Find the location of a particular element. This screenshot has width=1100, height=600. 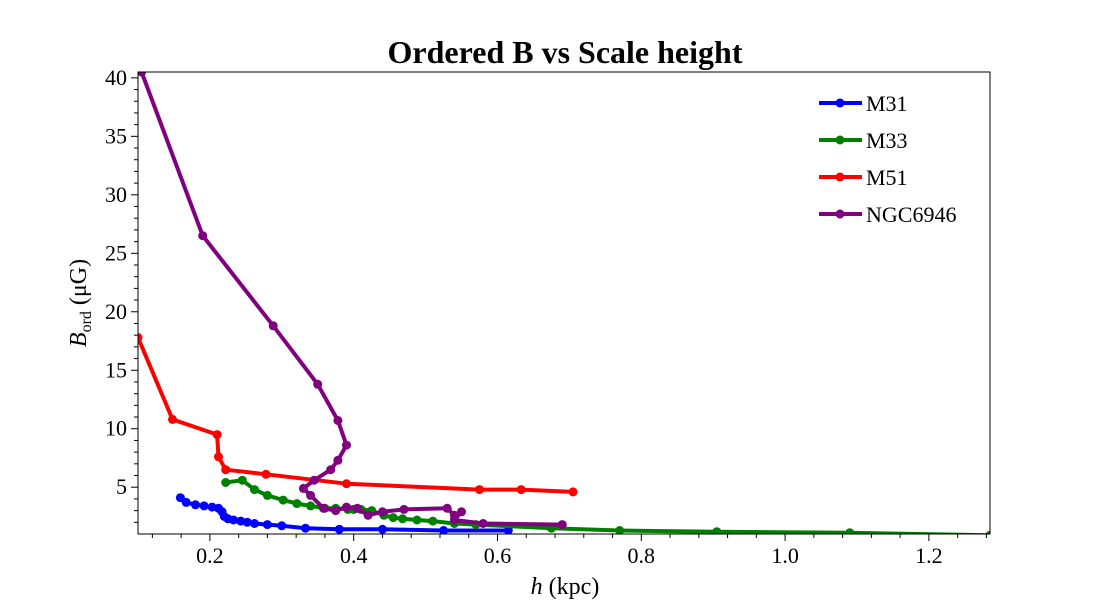

legend-label: M33 is located at coordinates (887, 140).